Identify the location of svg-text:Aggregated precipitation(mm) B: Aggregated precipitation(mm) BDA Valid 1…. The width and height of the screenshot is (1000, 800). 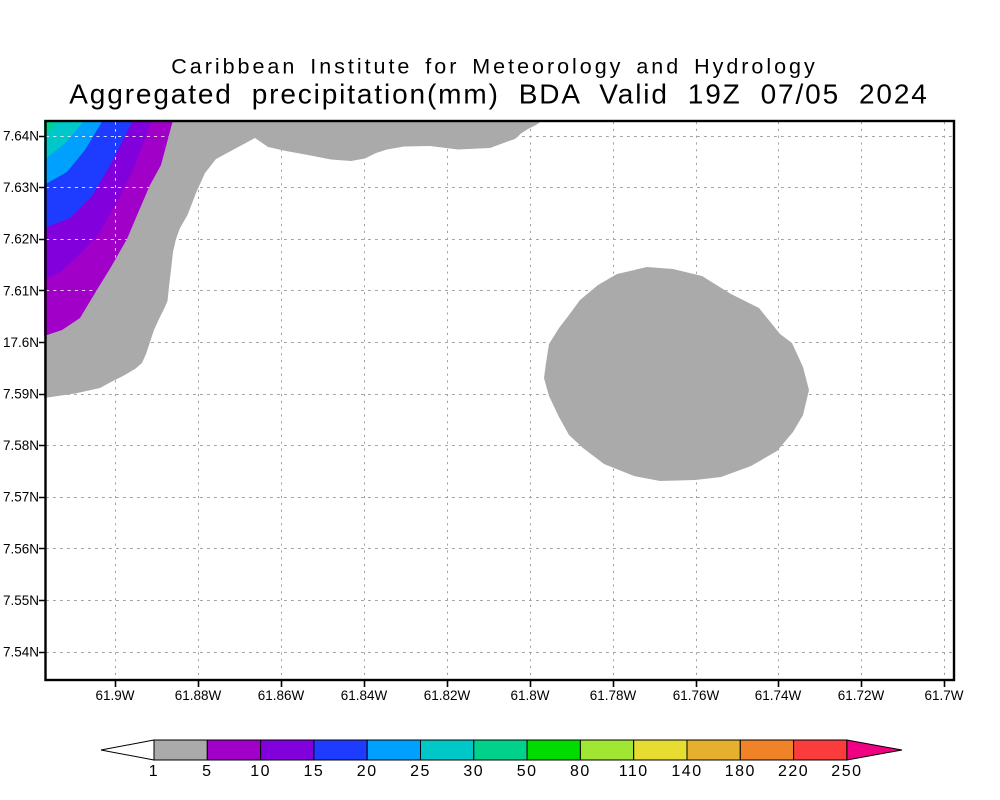
(498, 94).